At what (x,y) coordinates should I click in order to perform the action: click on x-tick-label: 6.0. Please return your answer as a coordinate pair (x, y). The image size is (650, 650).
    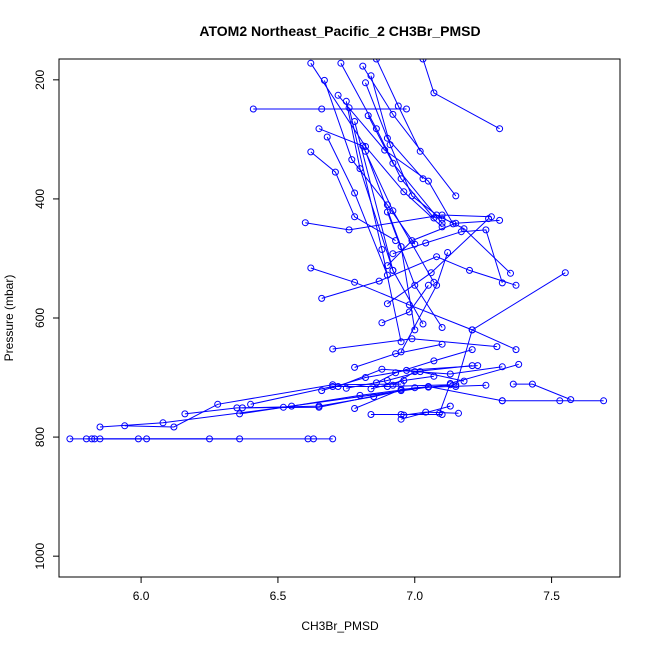
    Looking at the image, I should click on (141, 596).